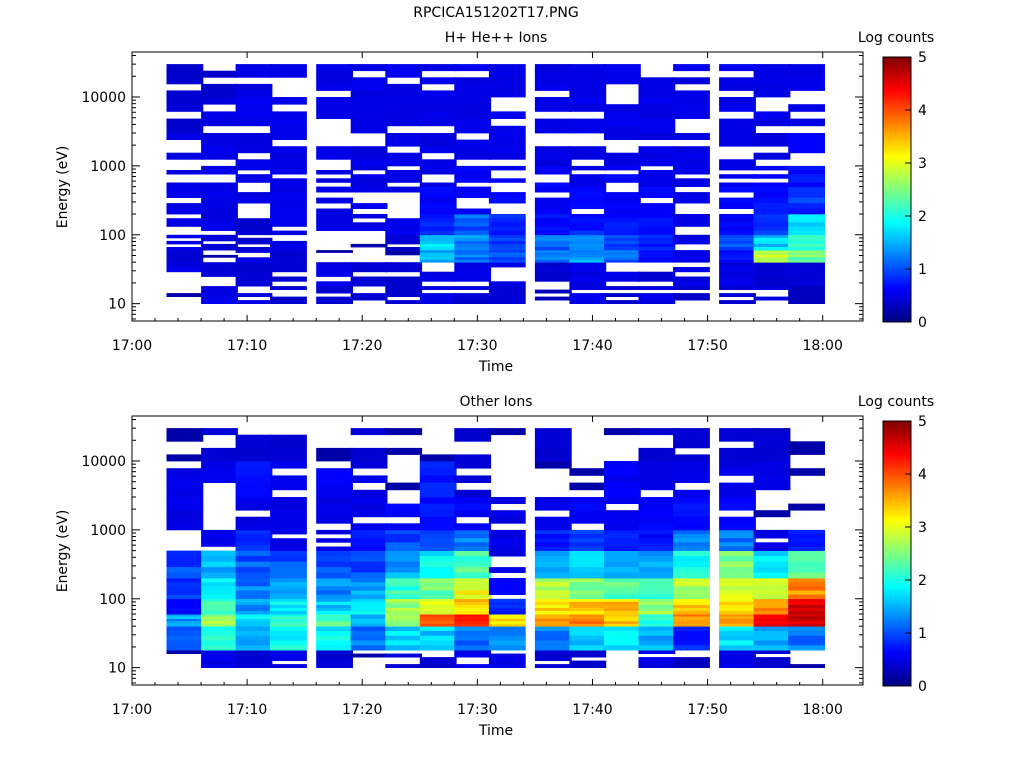 The image size is (1024, 768). Describe the element at coordinates (247, 710) in the screenshot. I see `x-tick-label: 17:10` at that location.